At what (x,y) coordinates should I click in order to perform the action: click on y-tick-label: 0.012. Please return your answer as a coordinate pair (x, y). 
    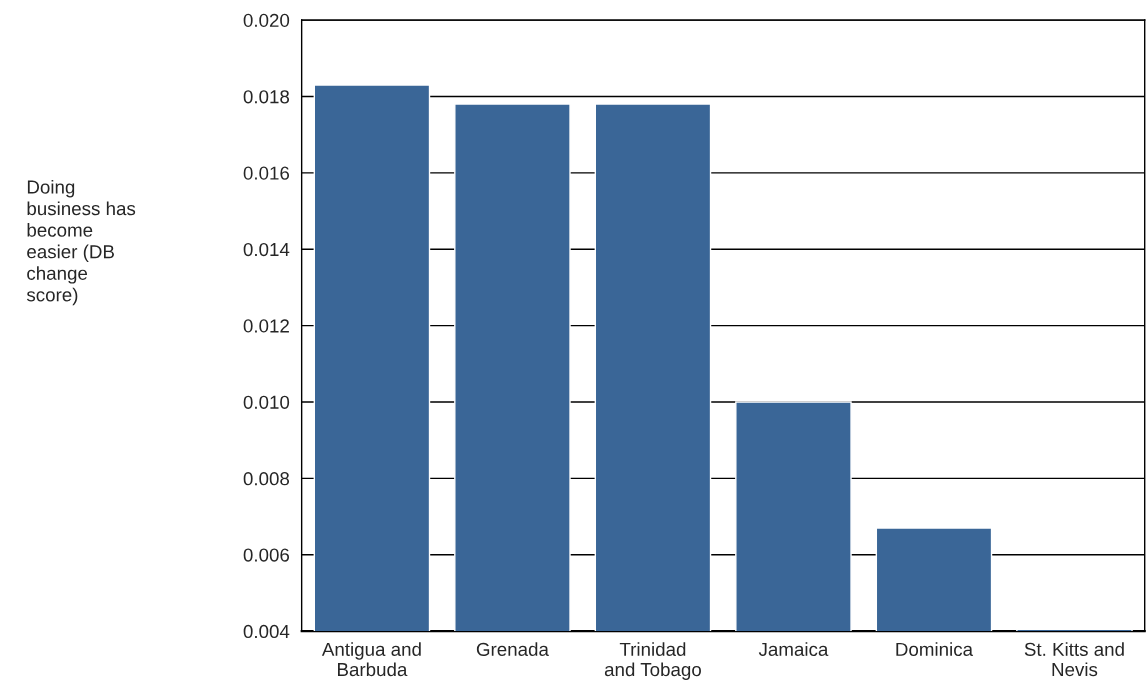
    Looking at the image, I should click on (266, 326).